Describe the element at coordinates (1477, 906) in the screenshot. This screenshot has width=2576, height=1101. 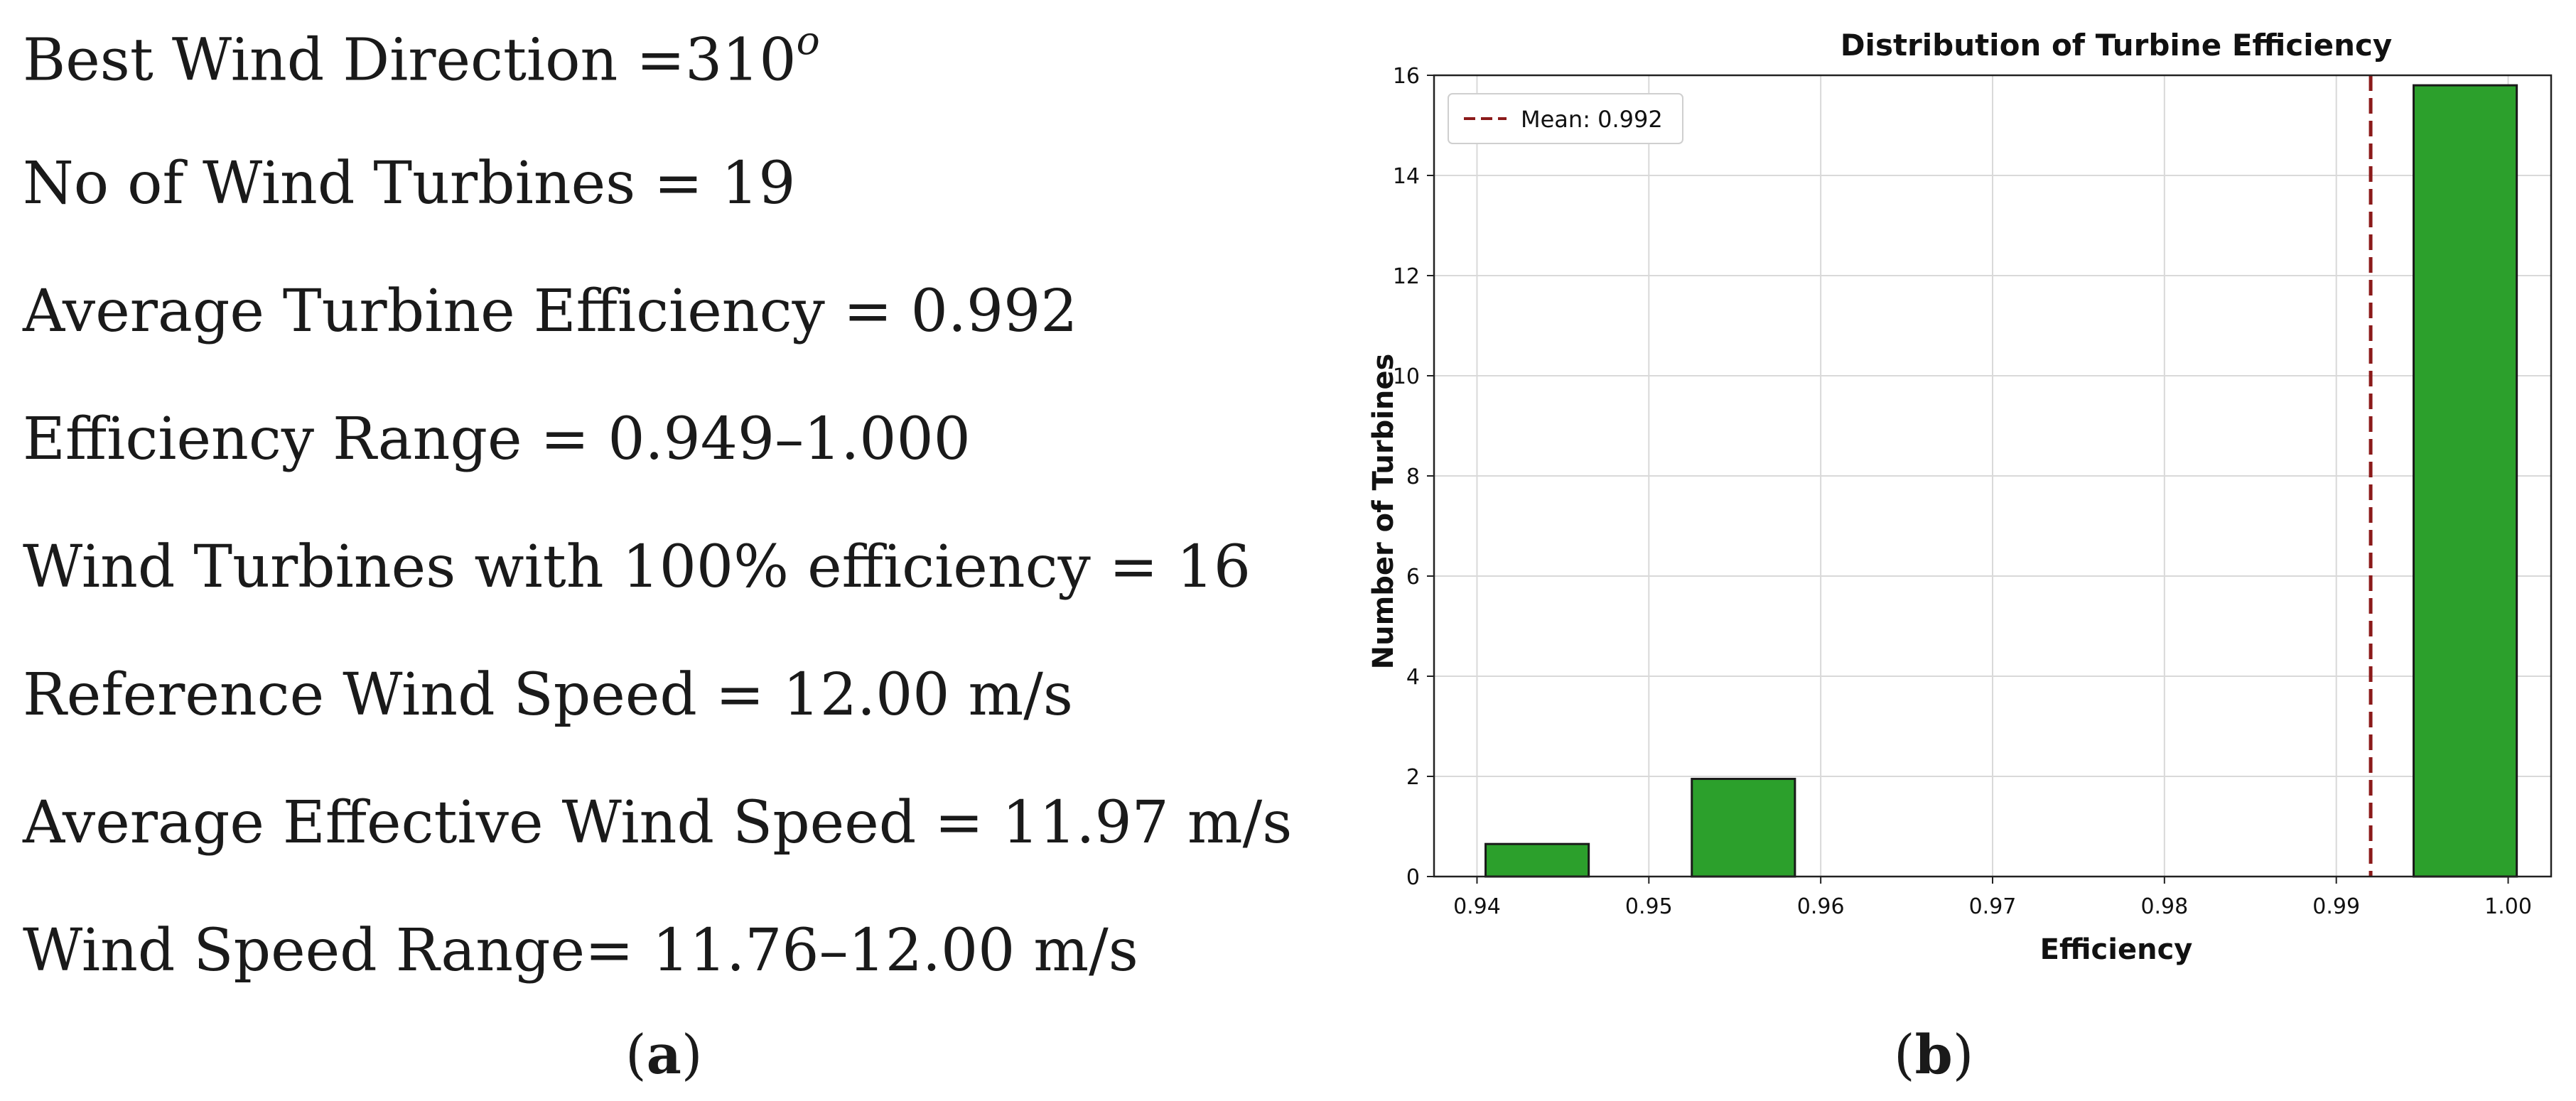
I see `x-tick-label: 0.94` at that location.